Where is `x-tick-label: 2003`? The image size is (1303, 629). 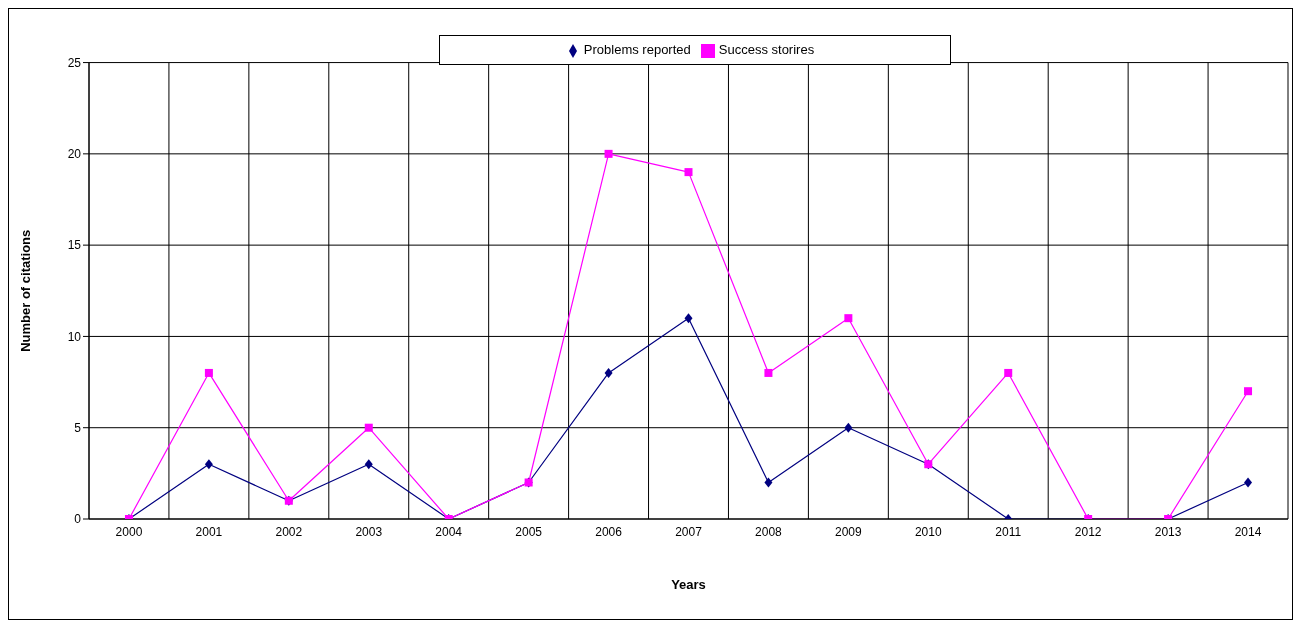
x-tick-label: 2003 is located at coordinates (369, 531).